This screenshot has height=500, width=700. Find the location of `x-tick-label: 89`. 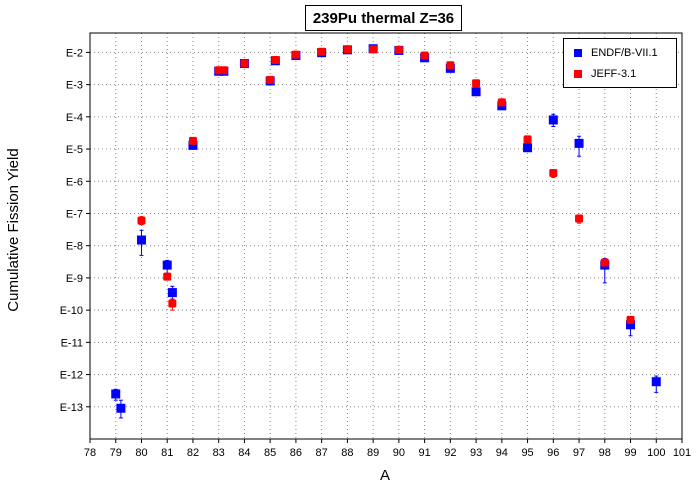

x-tick-label: 89 is located at coordinates (373, 453).